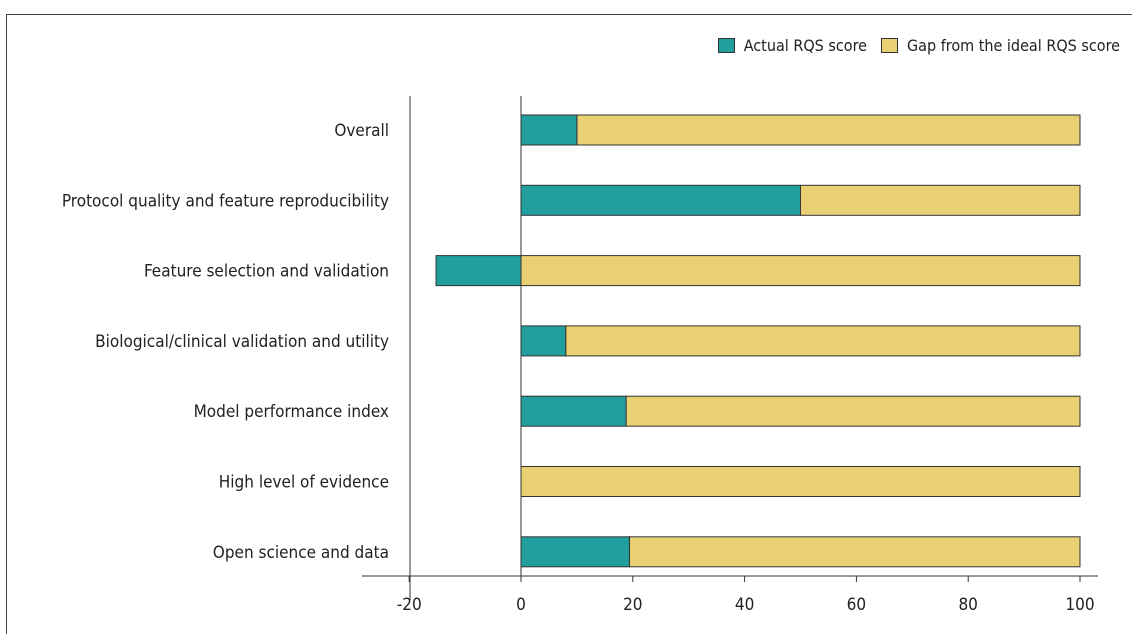 The width and height of the screenshot is (1132, 634). Describe the element at coordinates (632, 605) in the screenshot. I see `x-tick-label: 20` at that location.